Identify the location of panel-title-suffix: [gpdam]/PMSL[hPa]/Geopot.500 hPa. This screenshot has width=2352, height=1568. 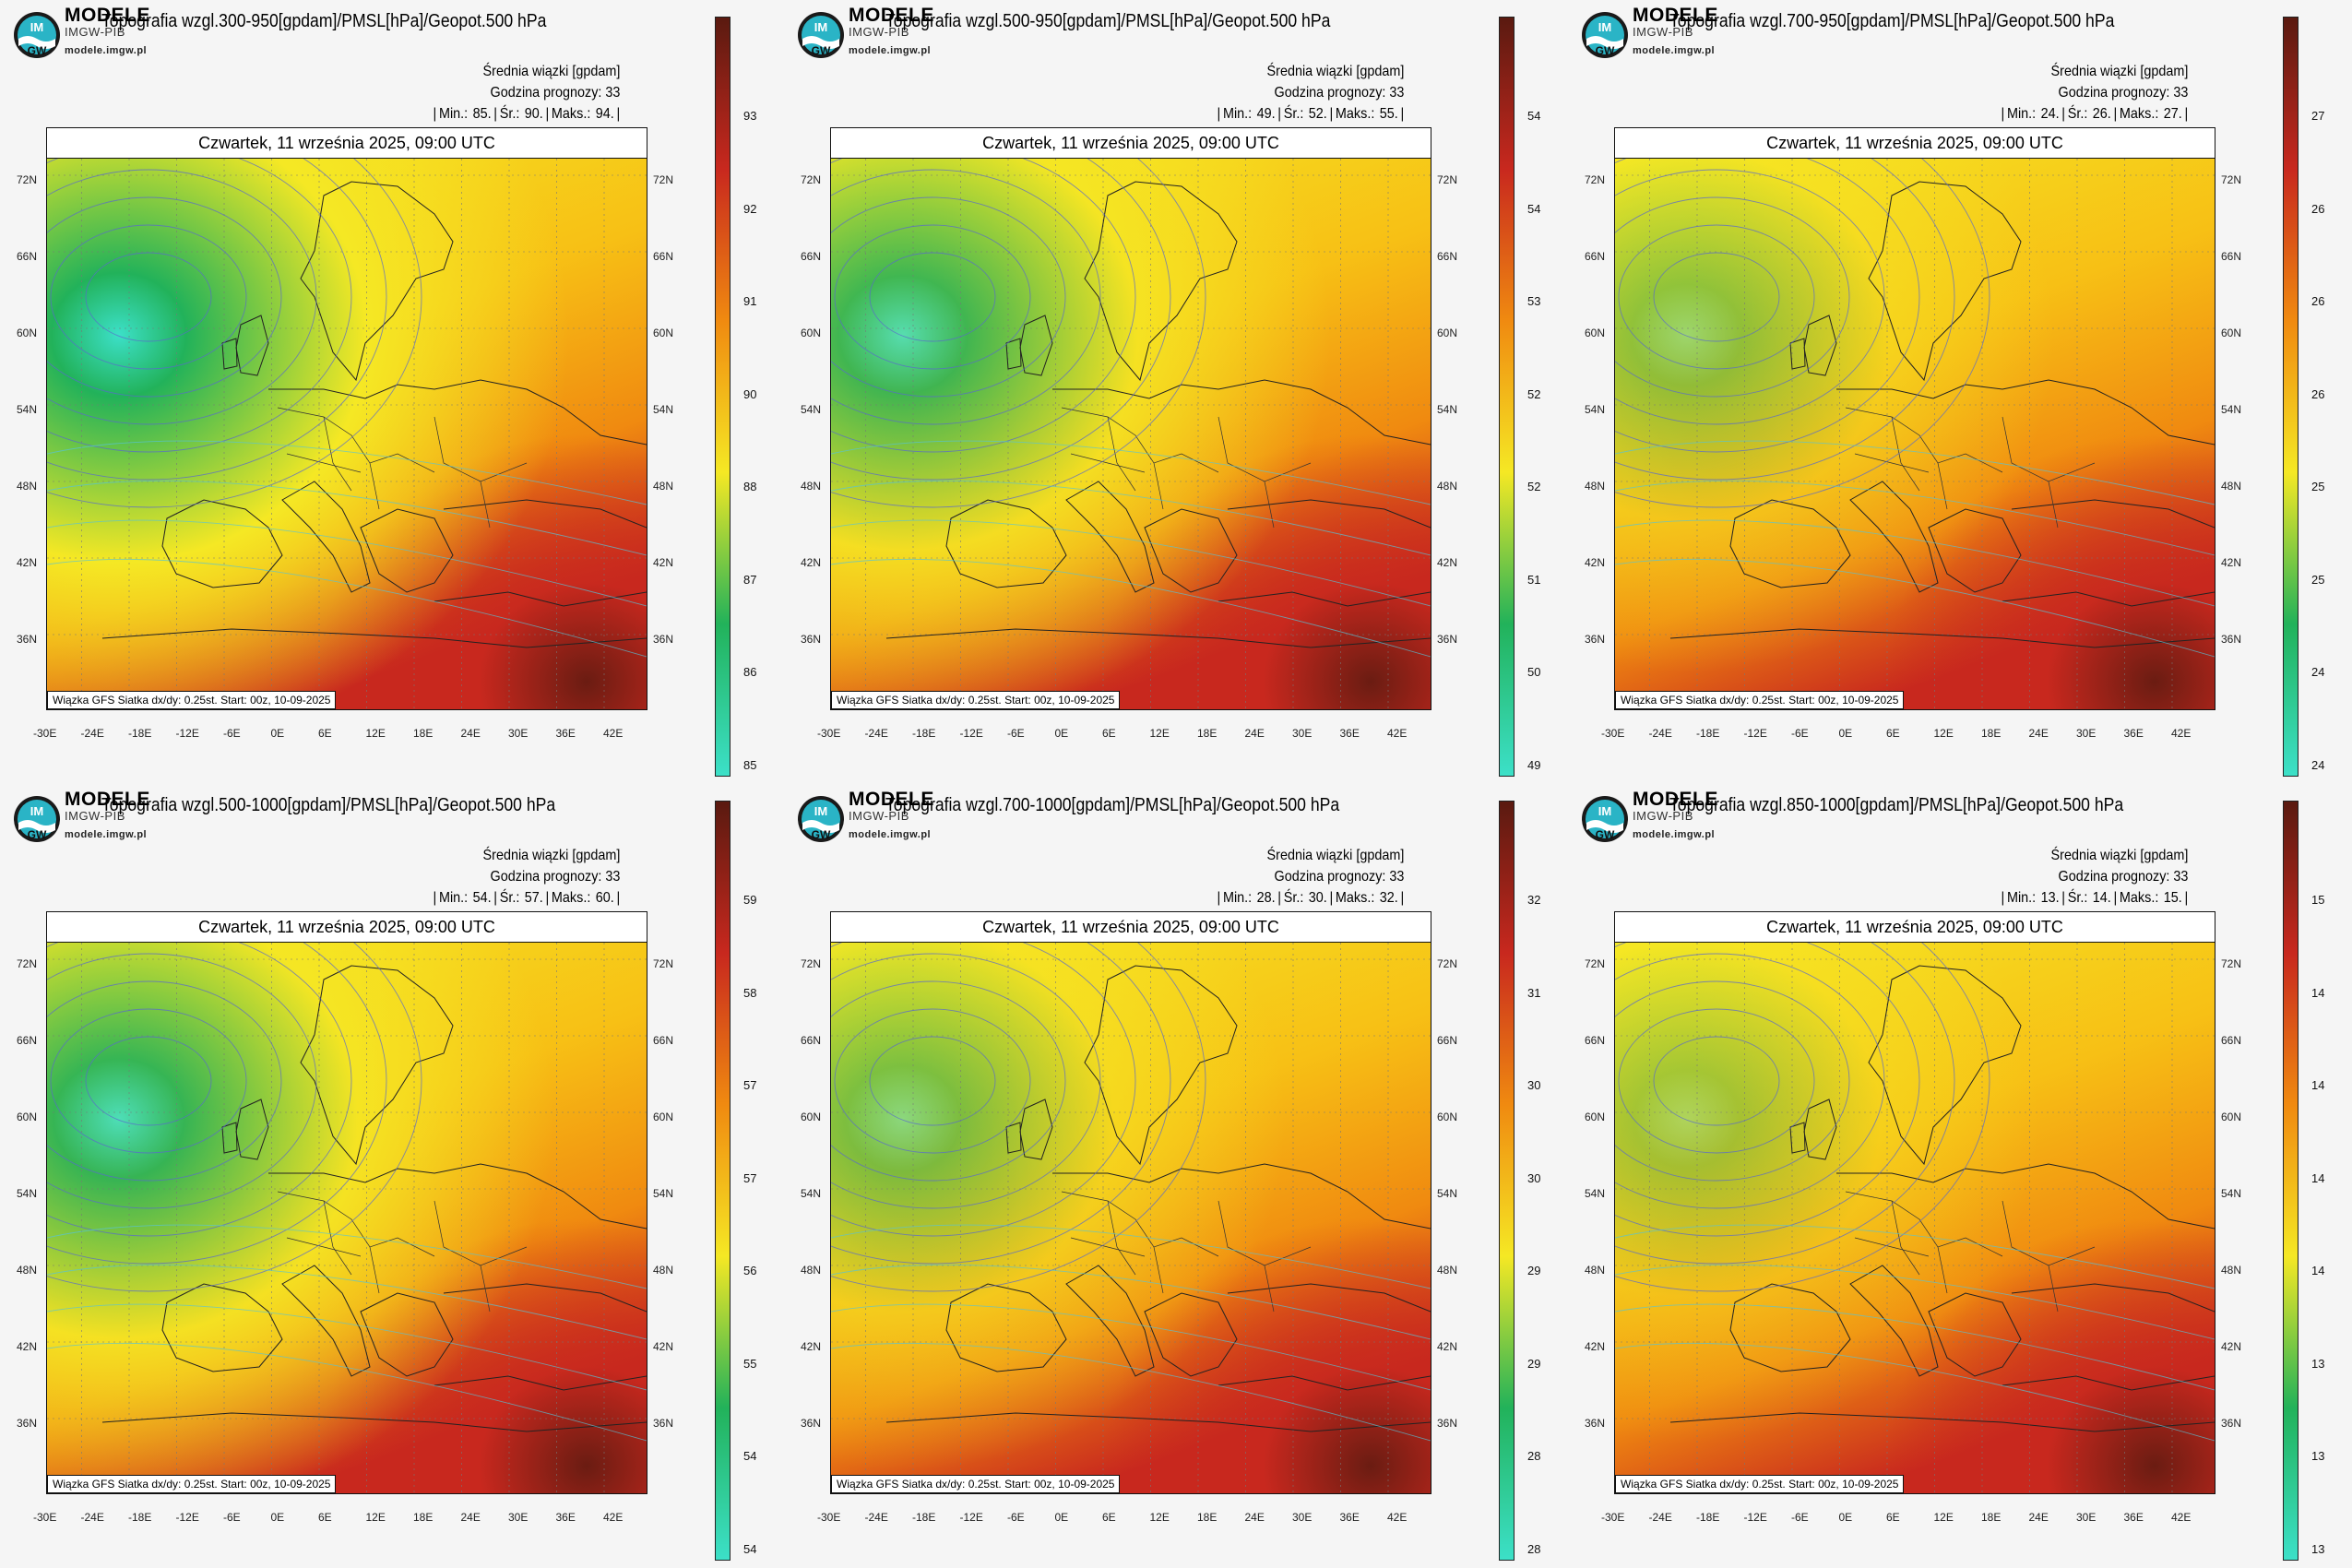
(412, 21).